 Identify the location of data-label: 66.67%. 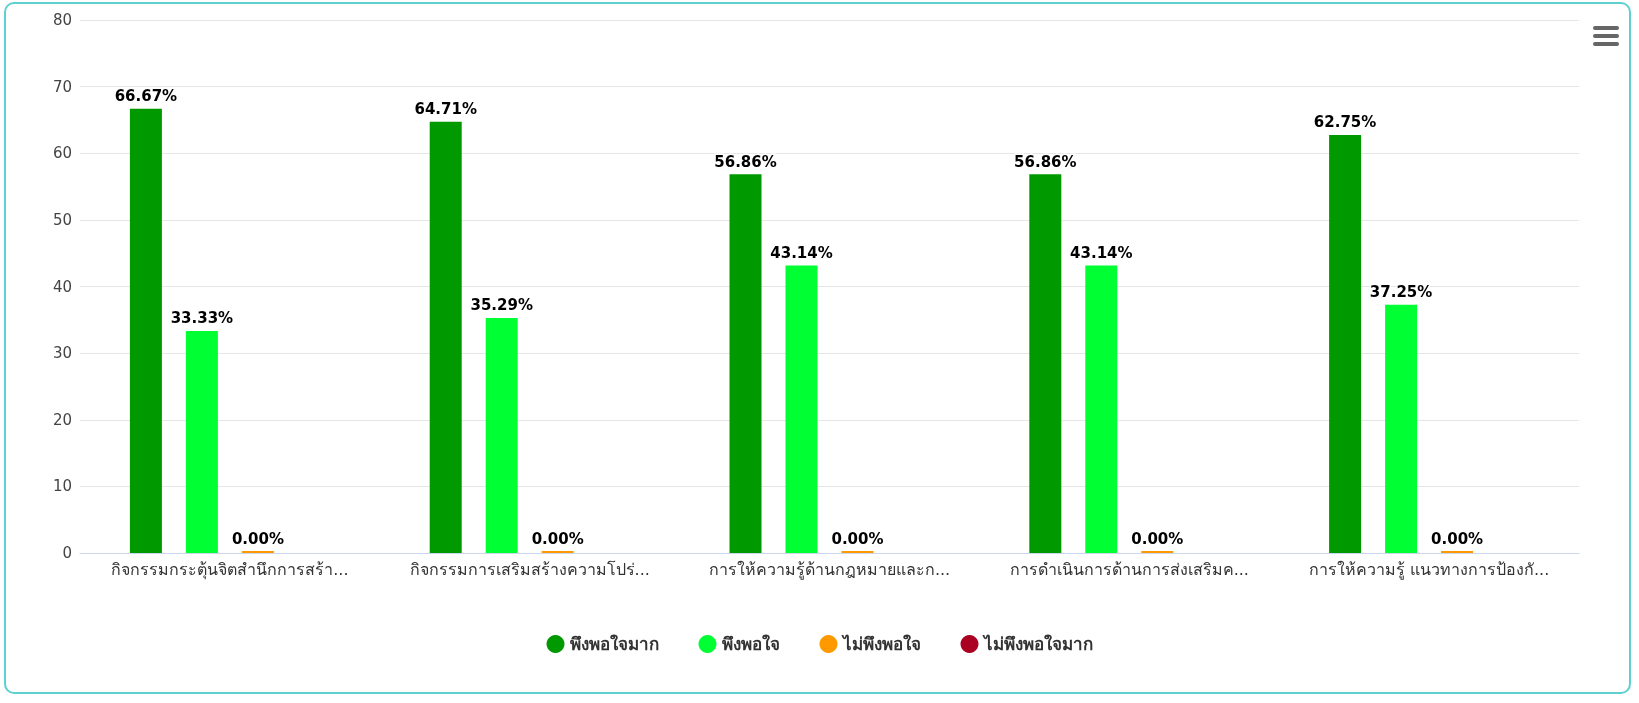
(146, 96).